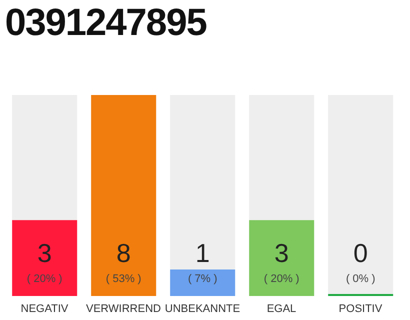  Describe the element at coordinates (360, 308) in the screenshot. I see `x-tick-label: POSITIV` at that location.